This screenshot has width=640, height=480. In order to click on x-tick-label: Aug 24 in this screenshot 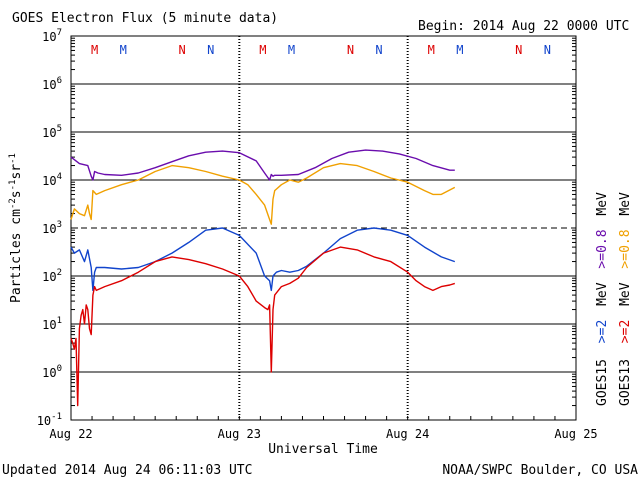, I will do `click(407, 434)`.